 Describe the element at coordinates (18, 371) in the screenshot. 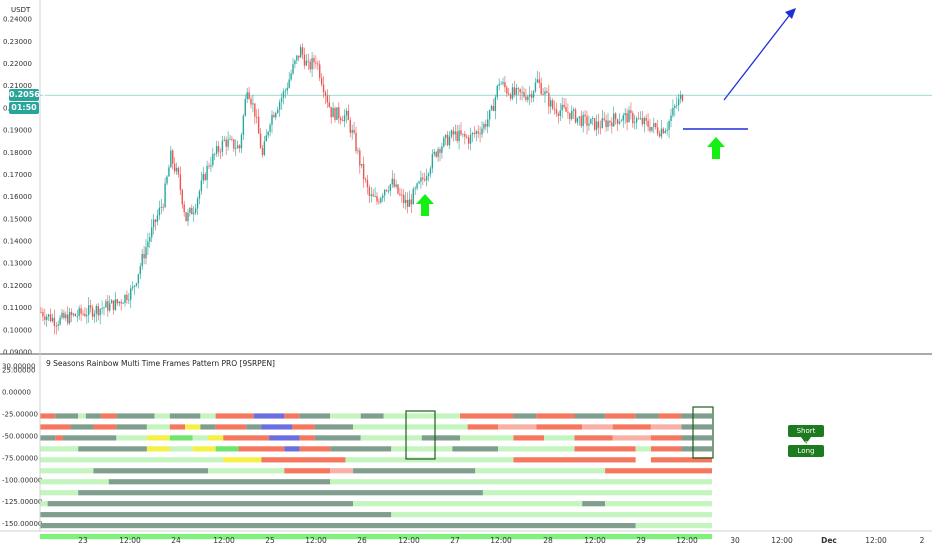

I see `indicator-tick-label: 25.00000` at that location.